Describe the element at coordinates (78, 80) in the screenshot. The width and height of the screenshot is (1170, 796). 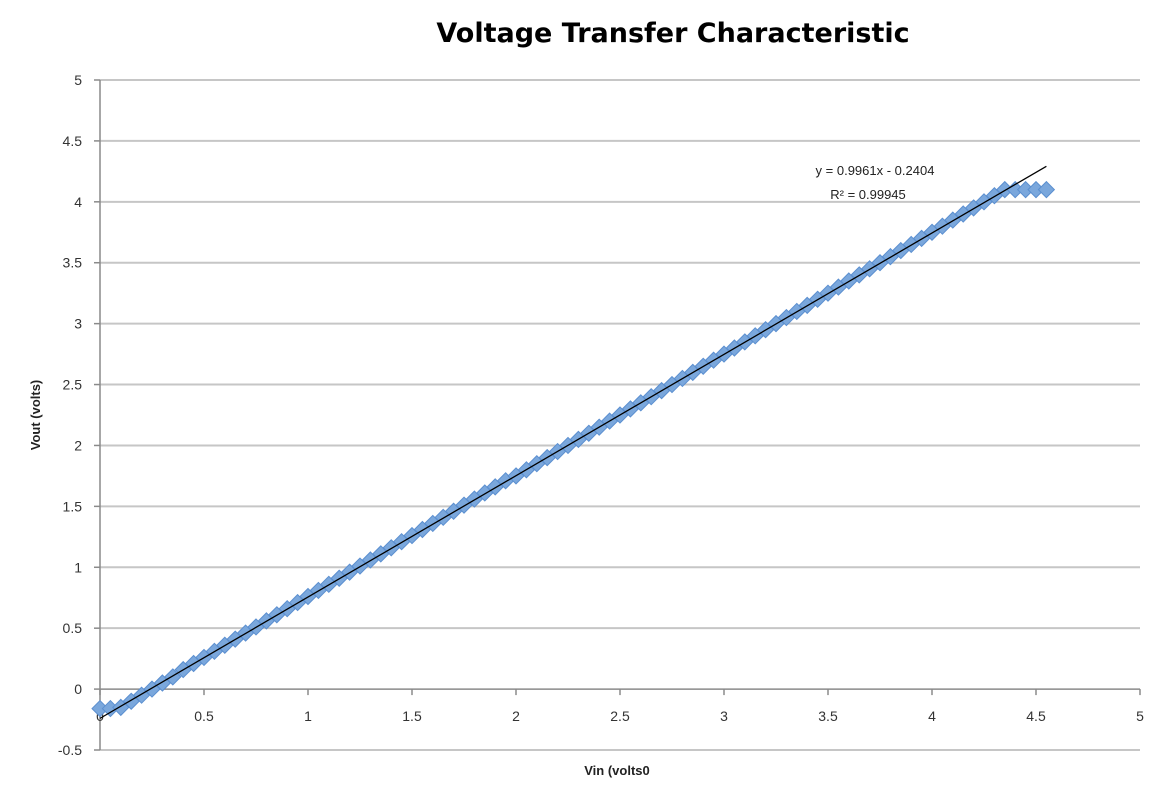
I see `y-tick-label: 5` at that location.